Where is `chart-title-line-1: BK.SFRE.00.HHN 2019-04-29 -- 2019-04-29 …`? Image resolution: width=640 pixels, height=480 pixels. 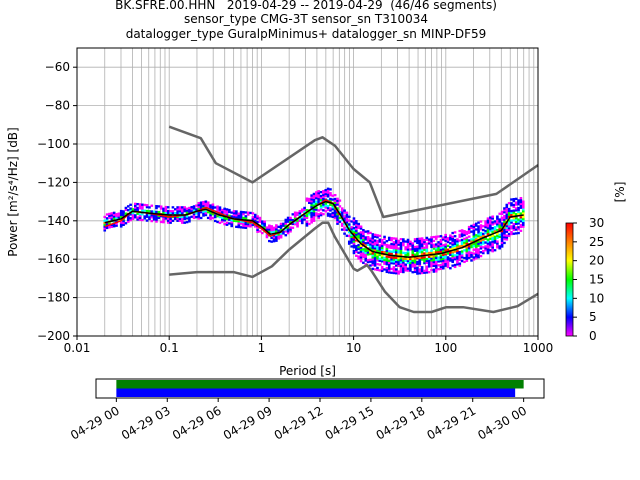 chart-title-line-1: BK.SFRE.00.HHN 2019-04-29 -- 2019-04-29 … is located at coordinates (306, 6).